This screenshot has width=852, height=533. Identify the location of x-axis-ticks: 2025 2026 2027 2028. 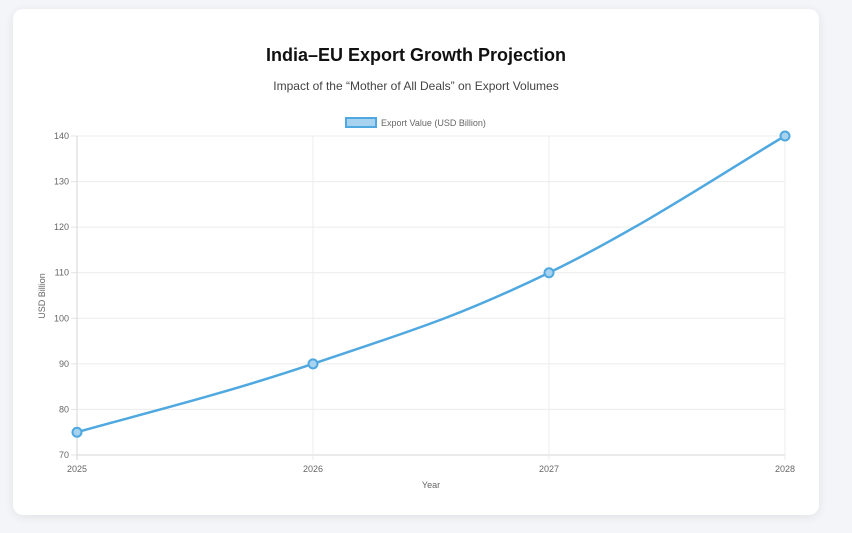
(431, 469).